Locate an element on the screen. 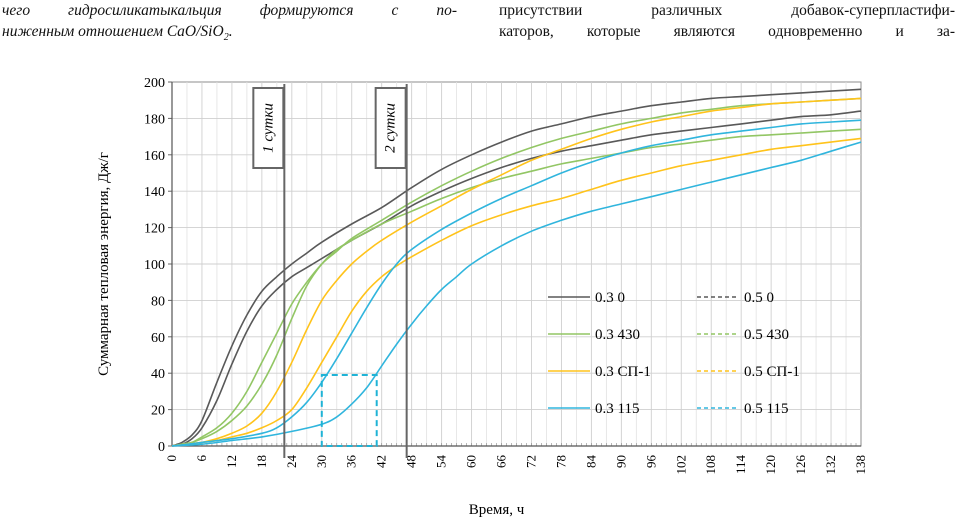 The height and width of the screenshot is (519, 961). legend-label-2: 0.5 0 is located at coordinates (759, 298).